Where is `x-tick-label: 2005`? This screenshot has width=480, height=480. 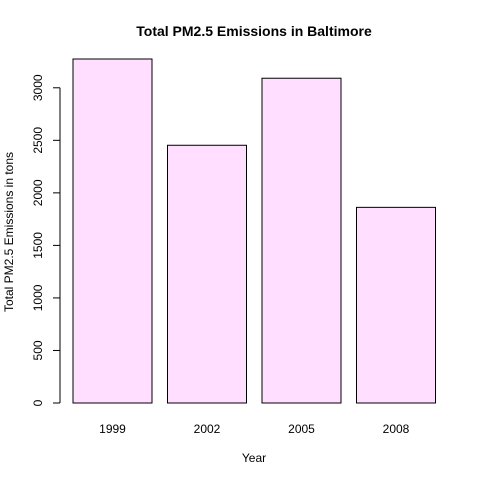
x-tick-label: 2005 is located at coordinates (301, 429).